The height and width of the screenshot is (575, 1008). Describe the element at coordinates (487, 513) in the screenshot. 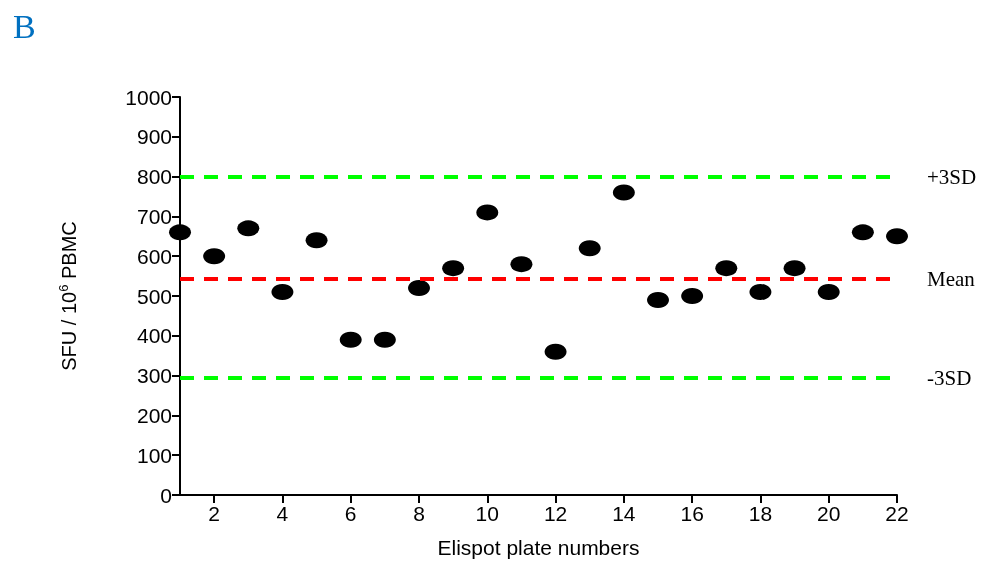

I see `x-tick-label: 10` at that location.